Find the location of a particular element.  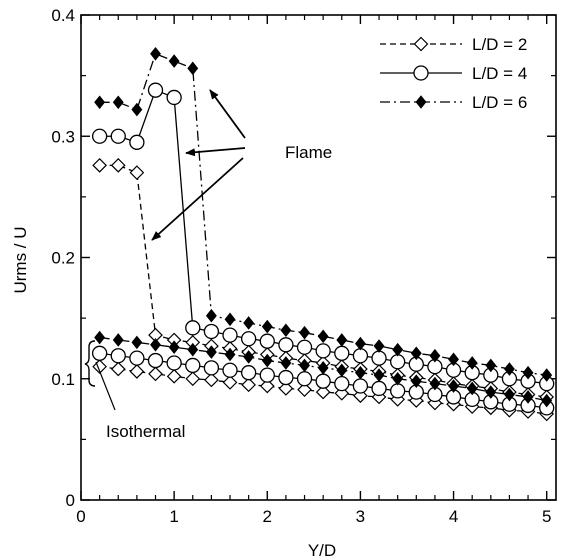

x-tick-label: 5 is located at coordinates (546, 516).